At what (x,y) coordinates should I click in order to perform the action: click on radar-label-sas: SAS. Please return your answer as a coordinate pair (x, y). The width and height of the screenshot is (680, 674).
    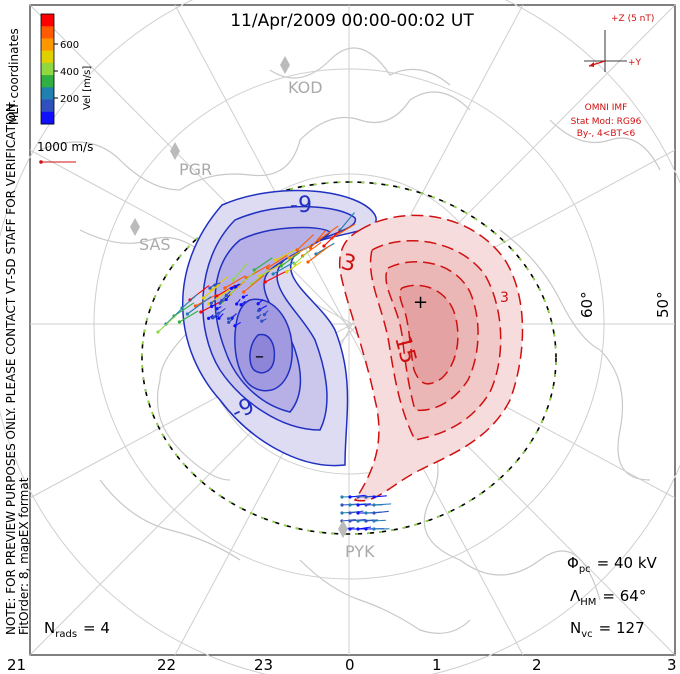
    Looking at the image, I should click on (155, 244).